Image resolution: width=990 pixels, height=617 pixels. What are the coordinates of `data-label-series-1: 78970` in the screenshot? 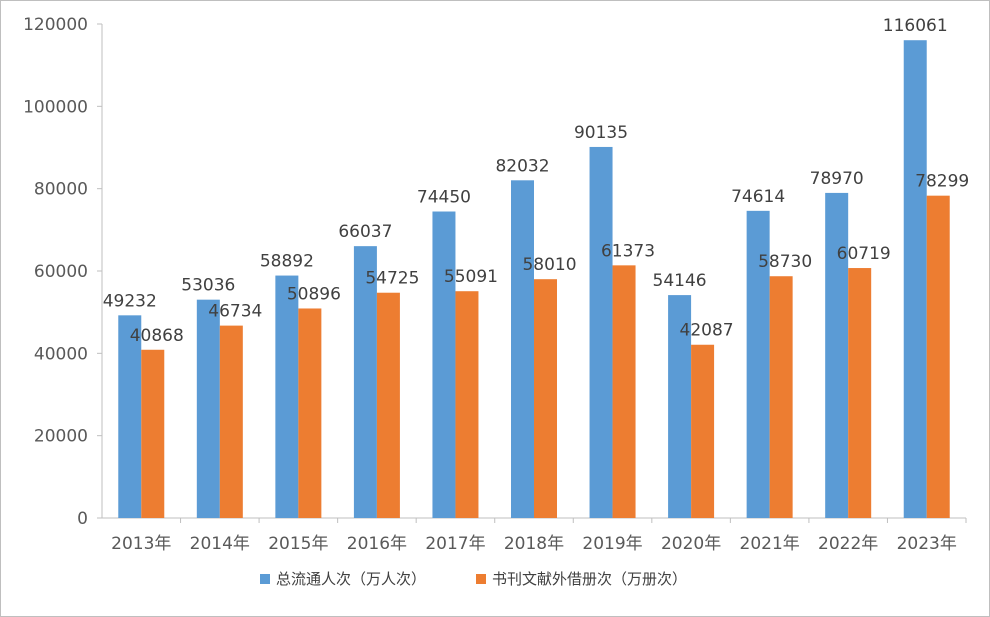 It's located at (837, 179).